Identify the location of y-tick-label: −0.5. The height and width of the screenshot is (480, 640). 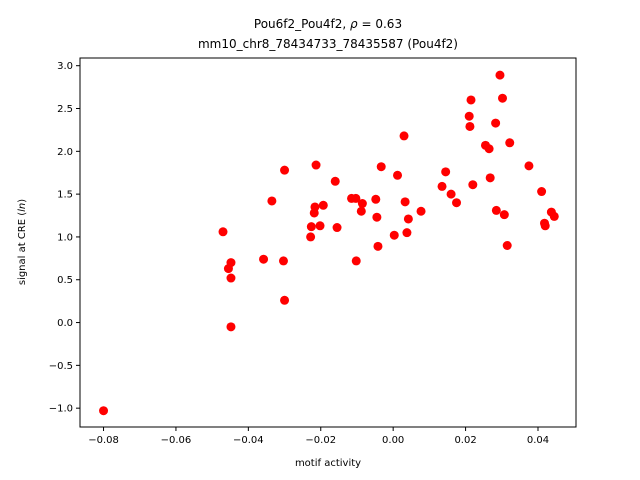
(61, 366).